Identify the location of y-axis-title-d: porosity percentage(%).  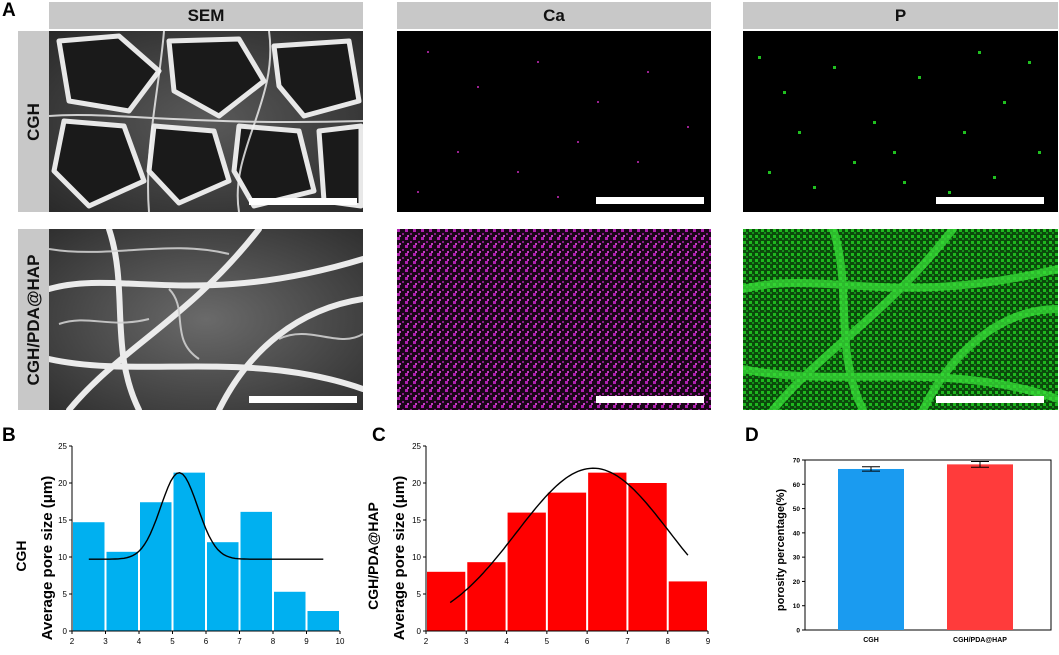
(781, 550).